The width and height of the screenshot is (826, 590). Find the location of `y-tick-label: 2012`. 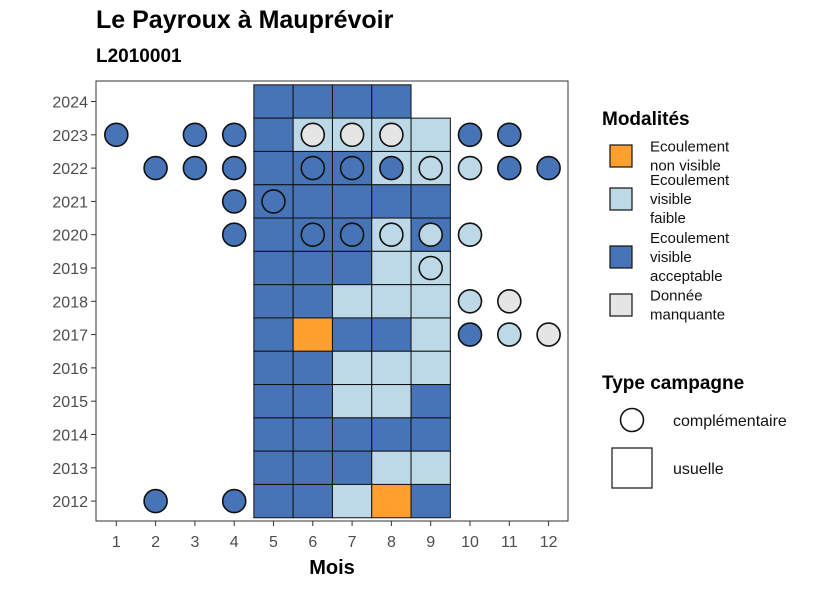

y-tick-label: 2012 is located at coordinates (70, 502).